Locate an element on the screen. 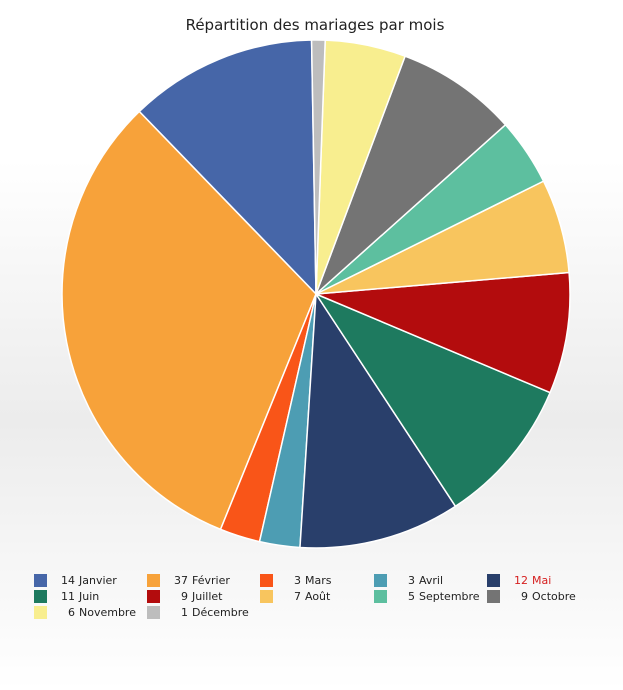 The height and width of the screenshot is (690, 623). legend-label: Mai is located at coordinates (542, 580).